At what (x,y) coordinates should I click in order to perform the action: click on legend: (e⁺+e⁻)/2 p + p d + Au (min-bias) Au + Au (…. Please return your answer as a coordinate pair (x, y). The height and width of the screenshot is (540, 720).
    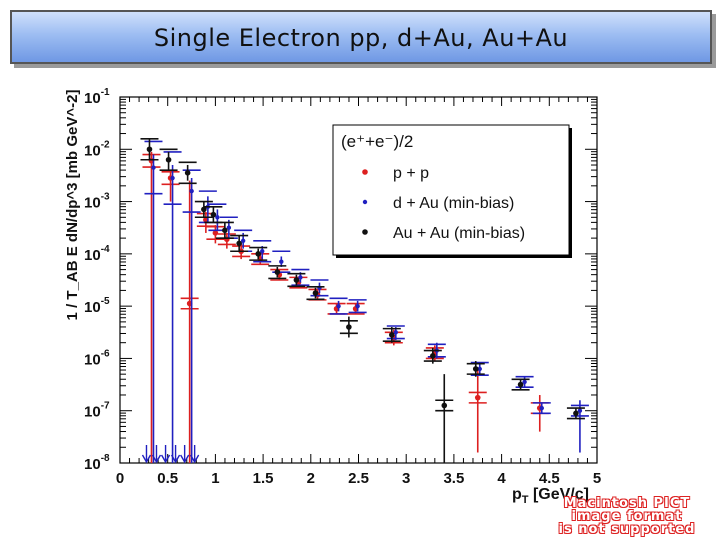
    Looking at the image, I should click on (452, 191).